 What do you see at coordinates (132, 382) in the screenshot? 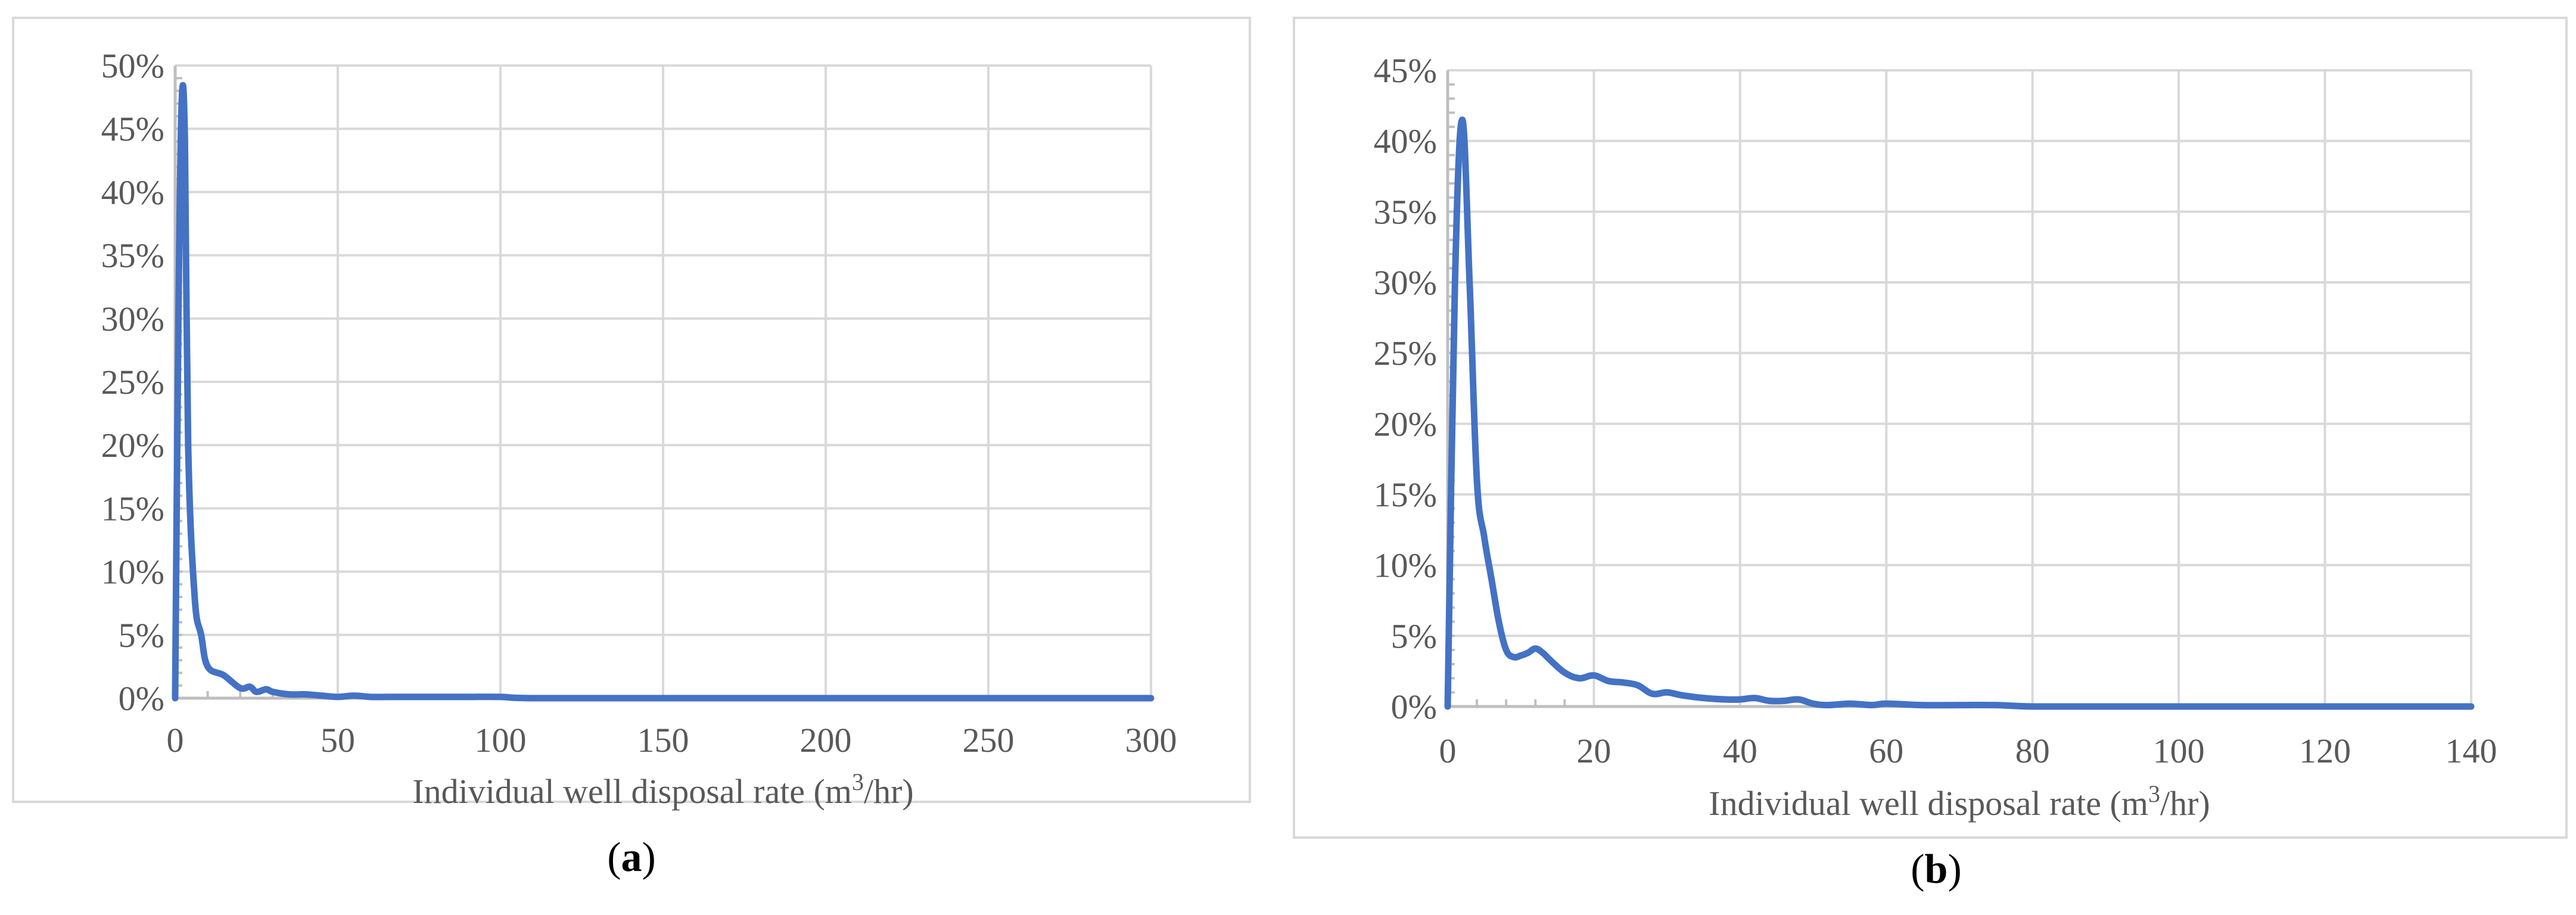
I see `charta-y-tick-label: 25%` at bounding box center [132, 382].